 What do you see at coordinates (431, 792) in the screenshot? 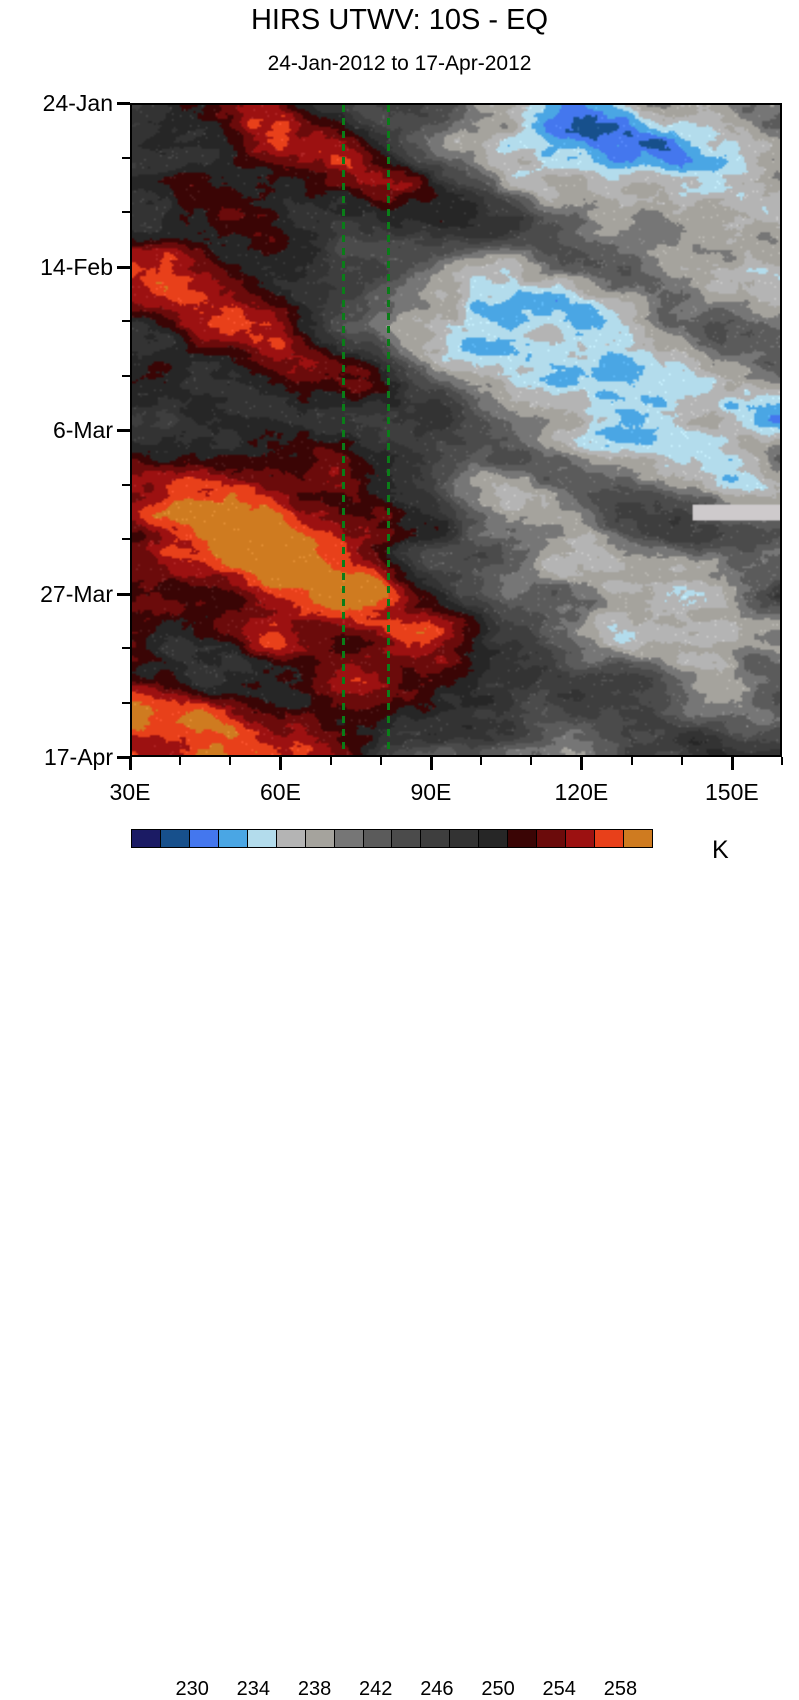
I see `x-axis-label-2: 90E` at bounding box center [431, 792].